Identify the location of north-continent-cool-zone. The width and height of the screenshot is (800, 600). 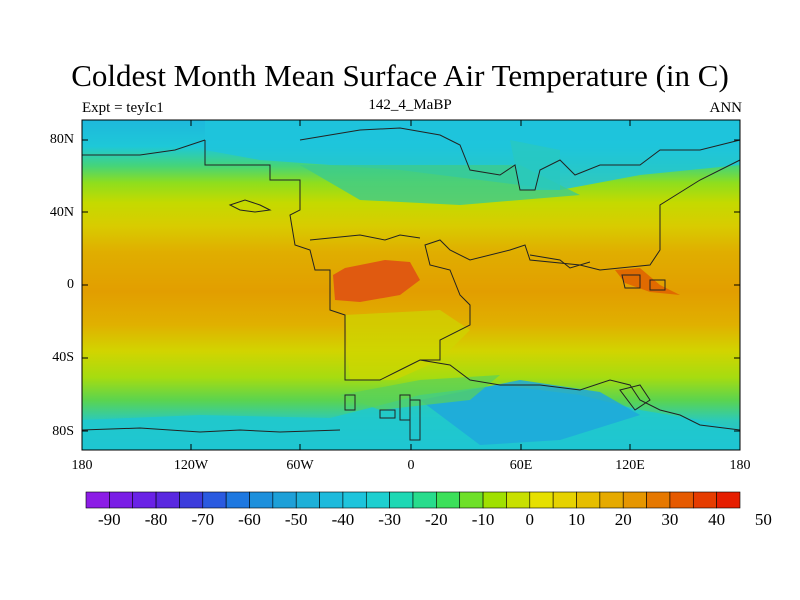
(440, 185).